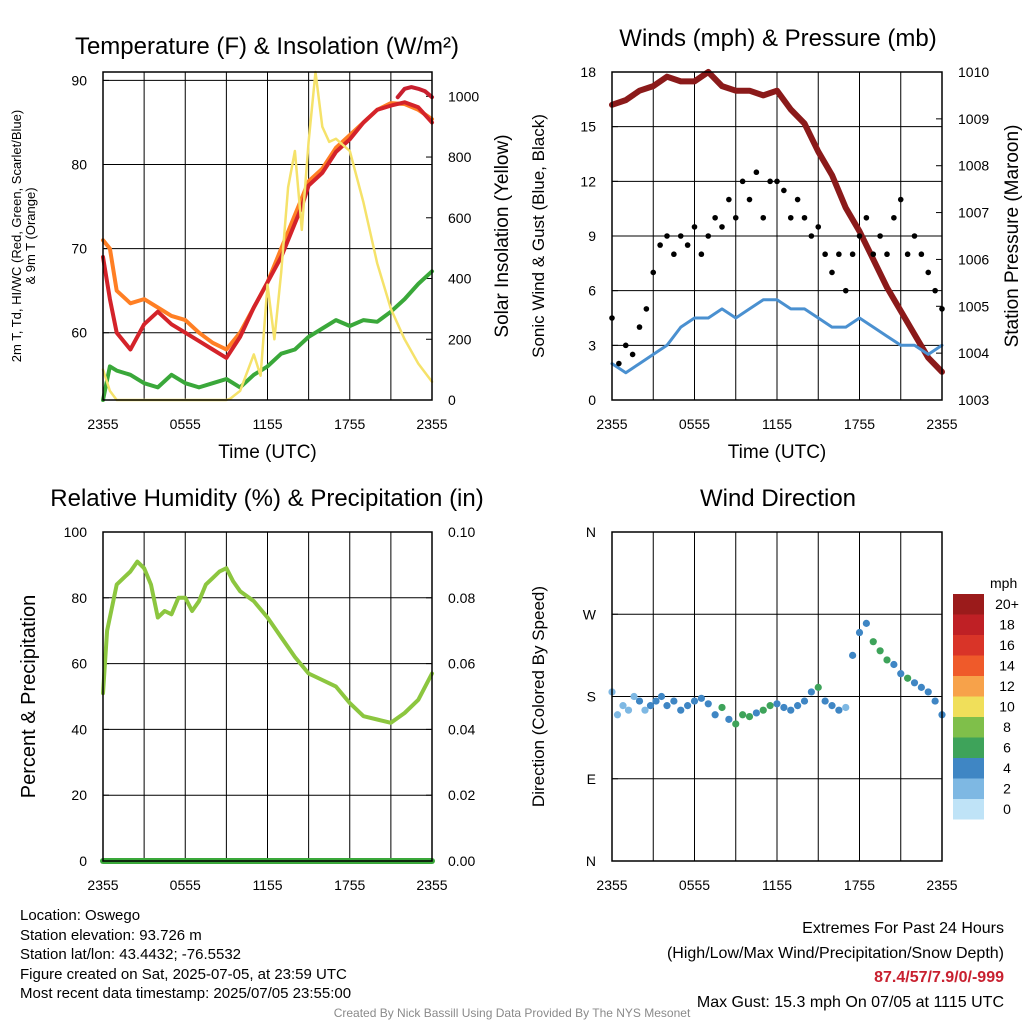  I want to click on y-tick-label-right: 0, so click(452, 400).